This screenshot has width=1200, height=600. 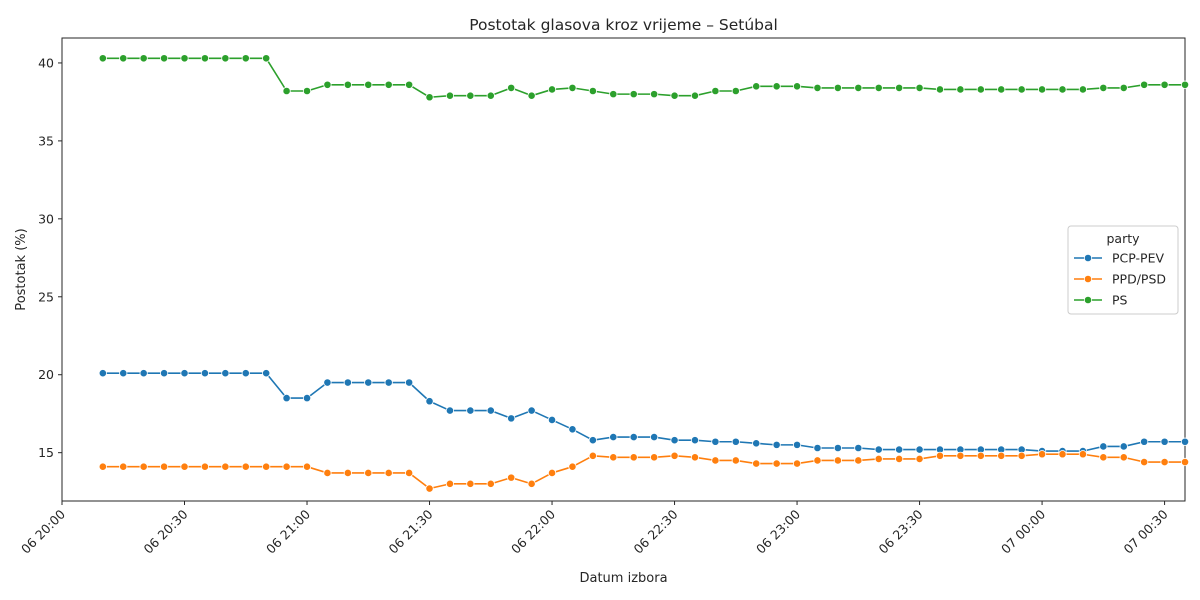 I want to click on y-tick-label: 35, so click(x=46, y=140).